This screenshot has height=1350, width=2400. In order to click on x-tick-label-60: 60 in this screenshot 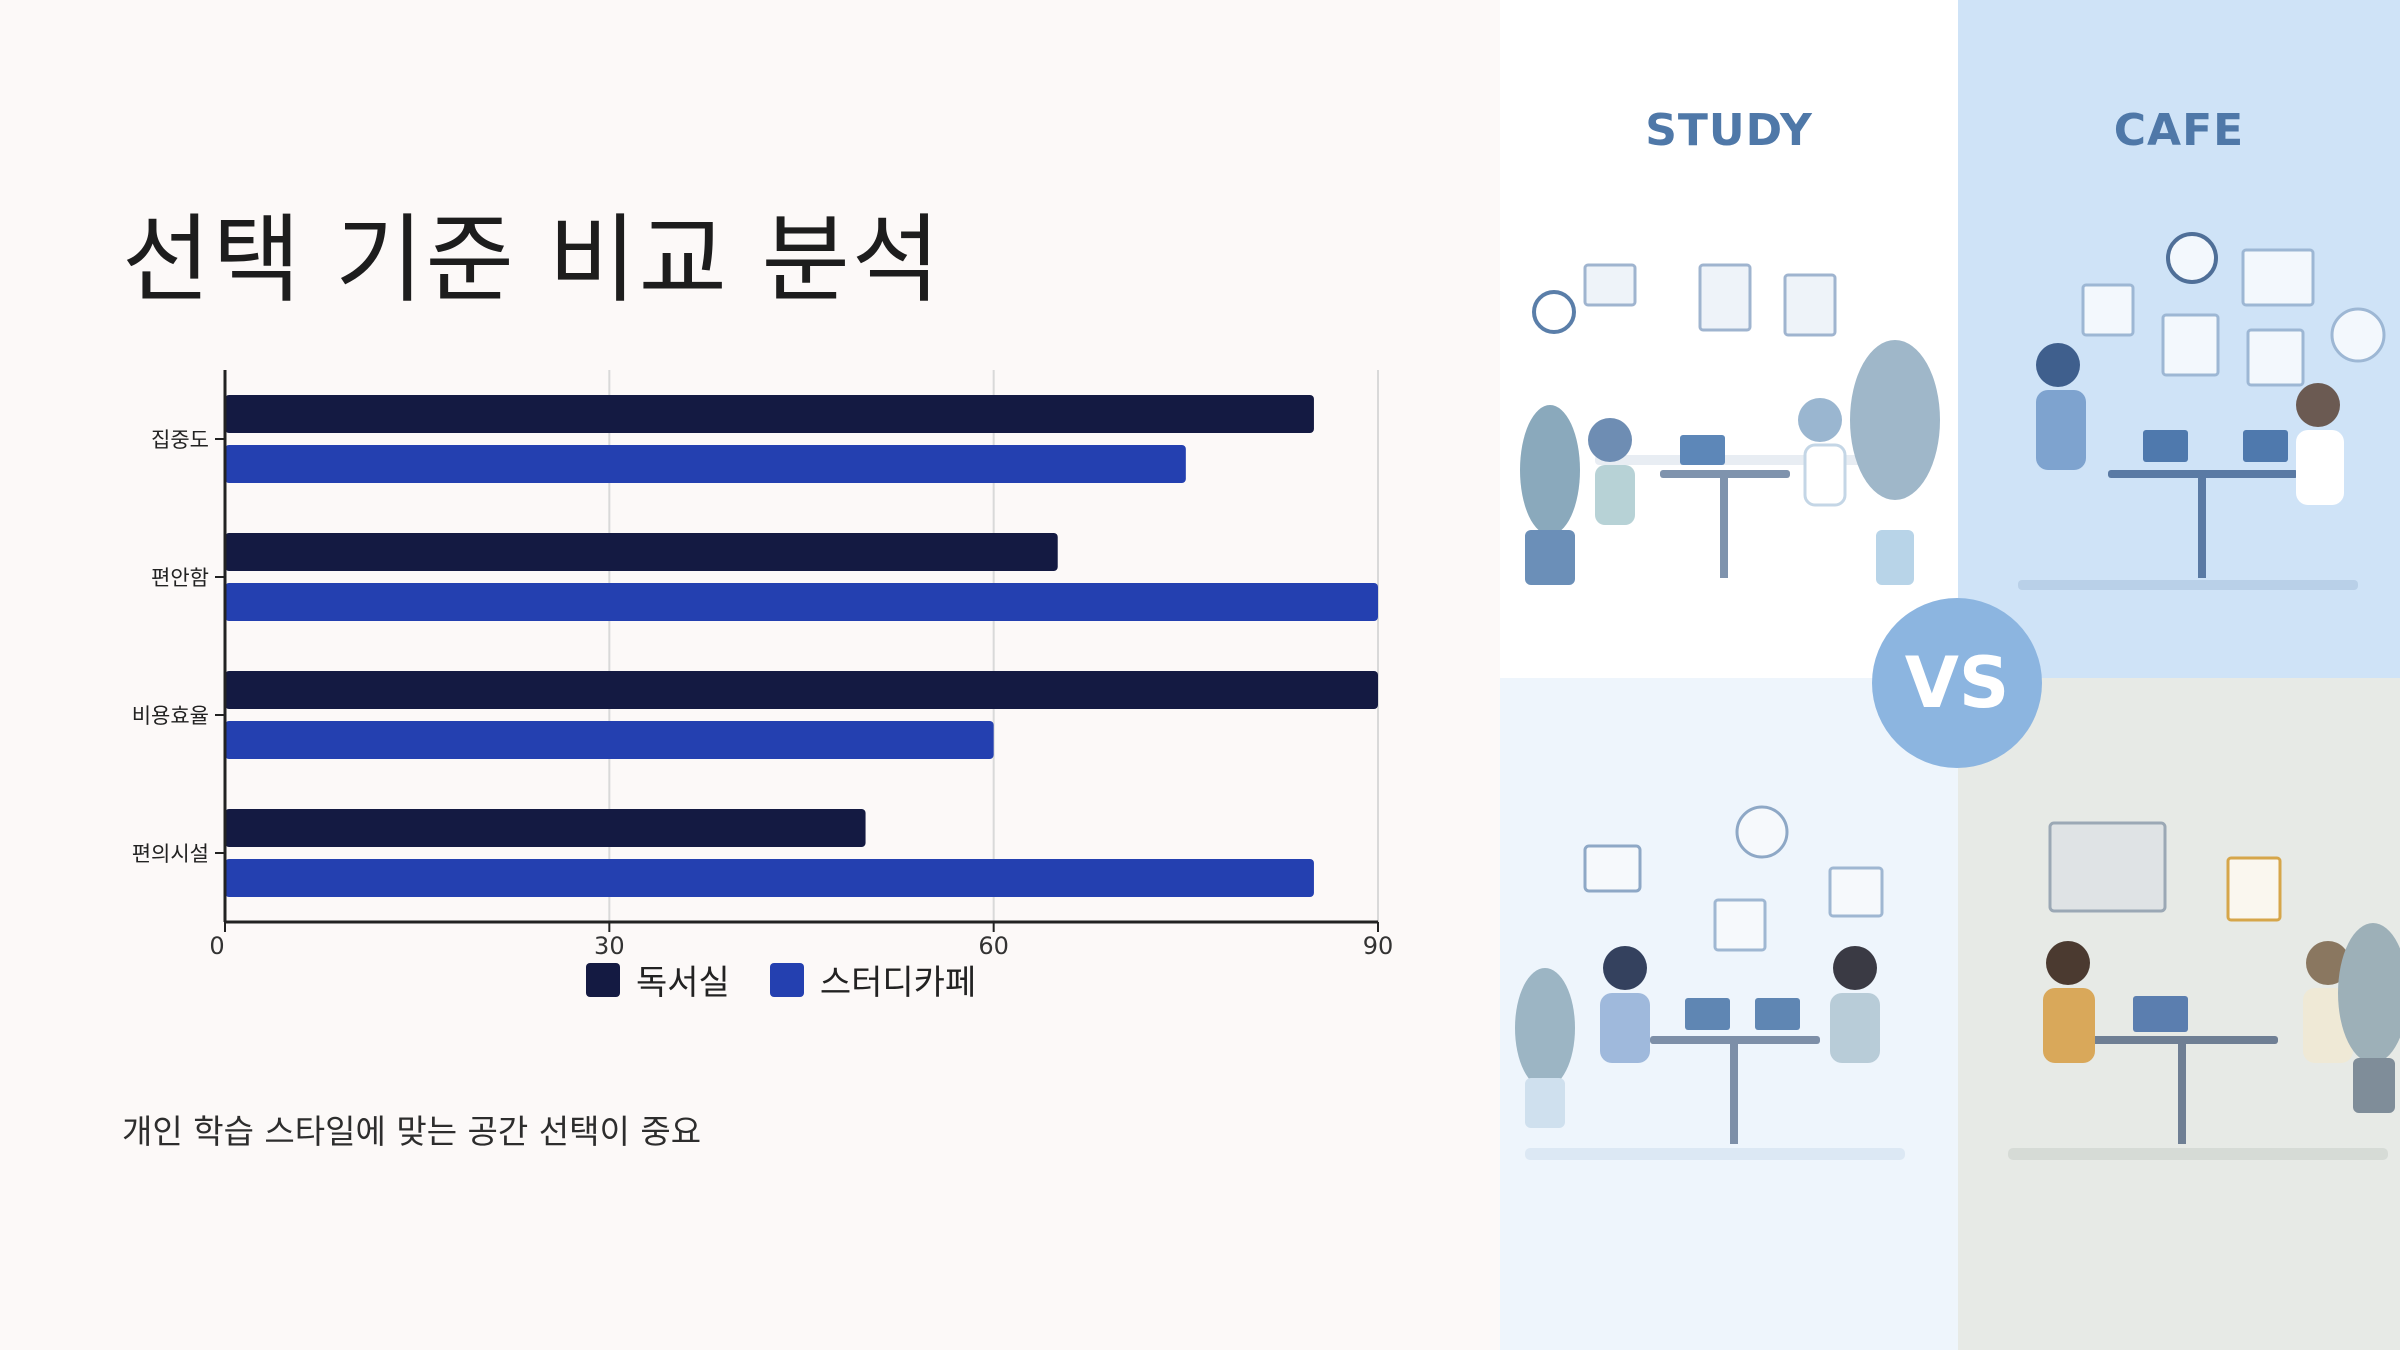, I will do `click(993, 946)`.